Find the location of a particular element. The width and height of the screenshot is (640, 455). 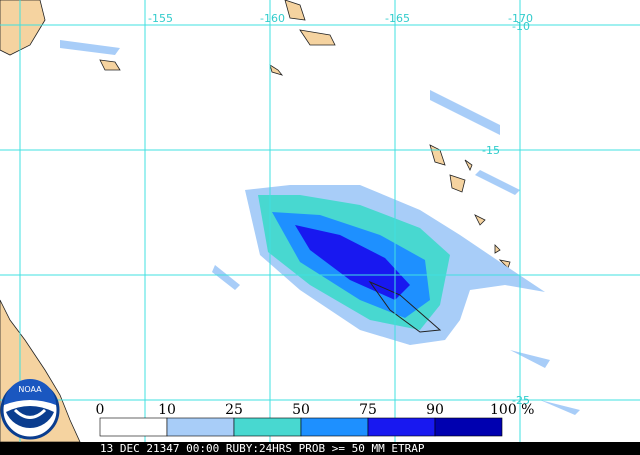

noaa-logo: NOAA is located at coordinates (30, 409).